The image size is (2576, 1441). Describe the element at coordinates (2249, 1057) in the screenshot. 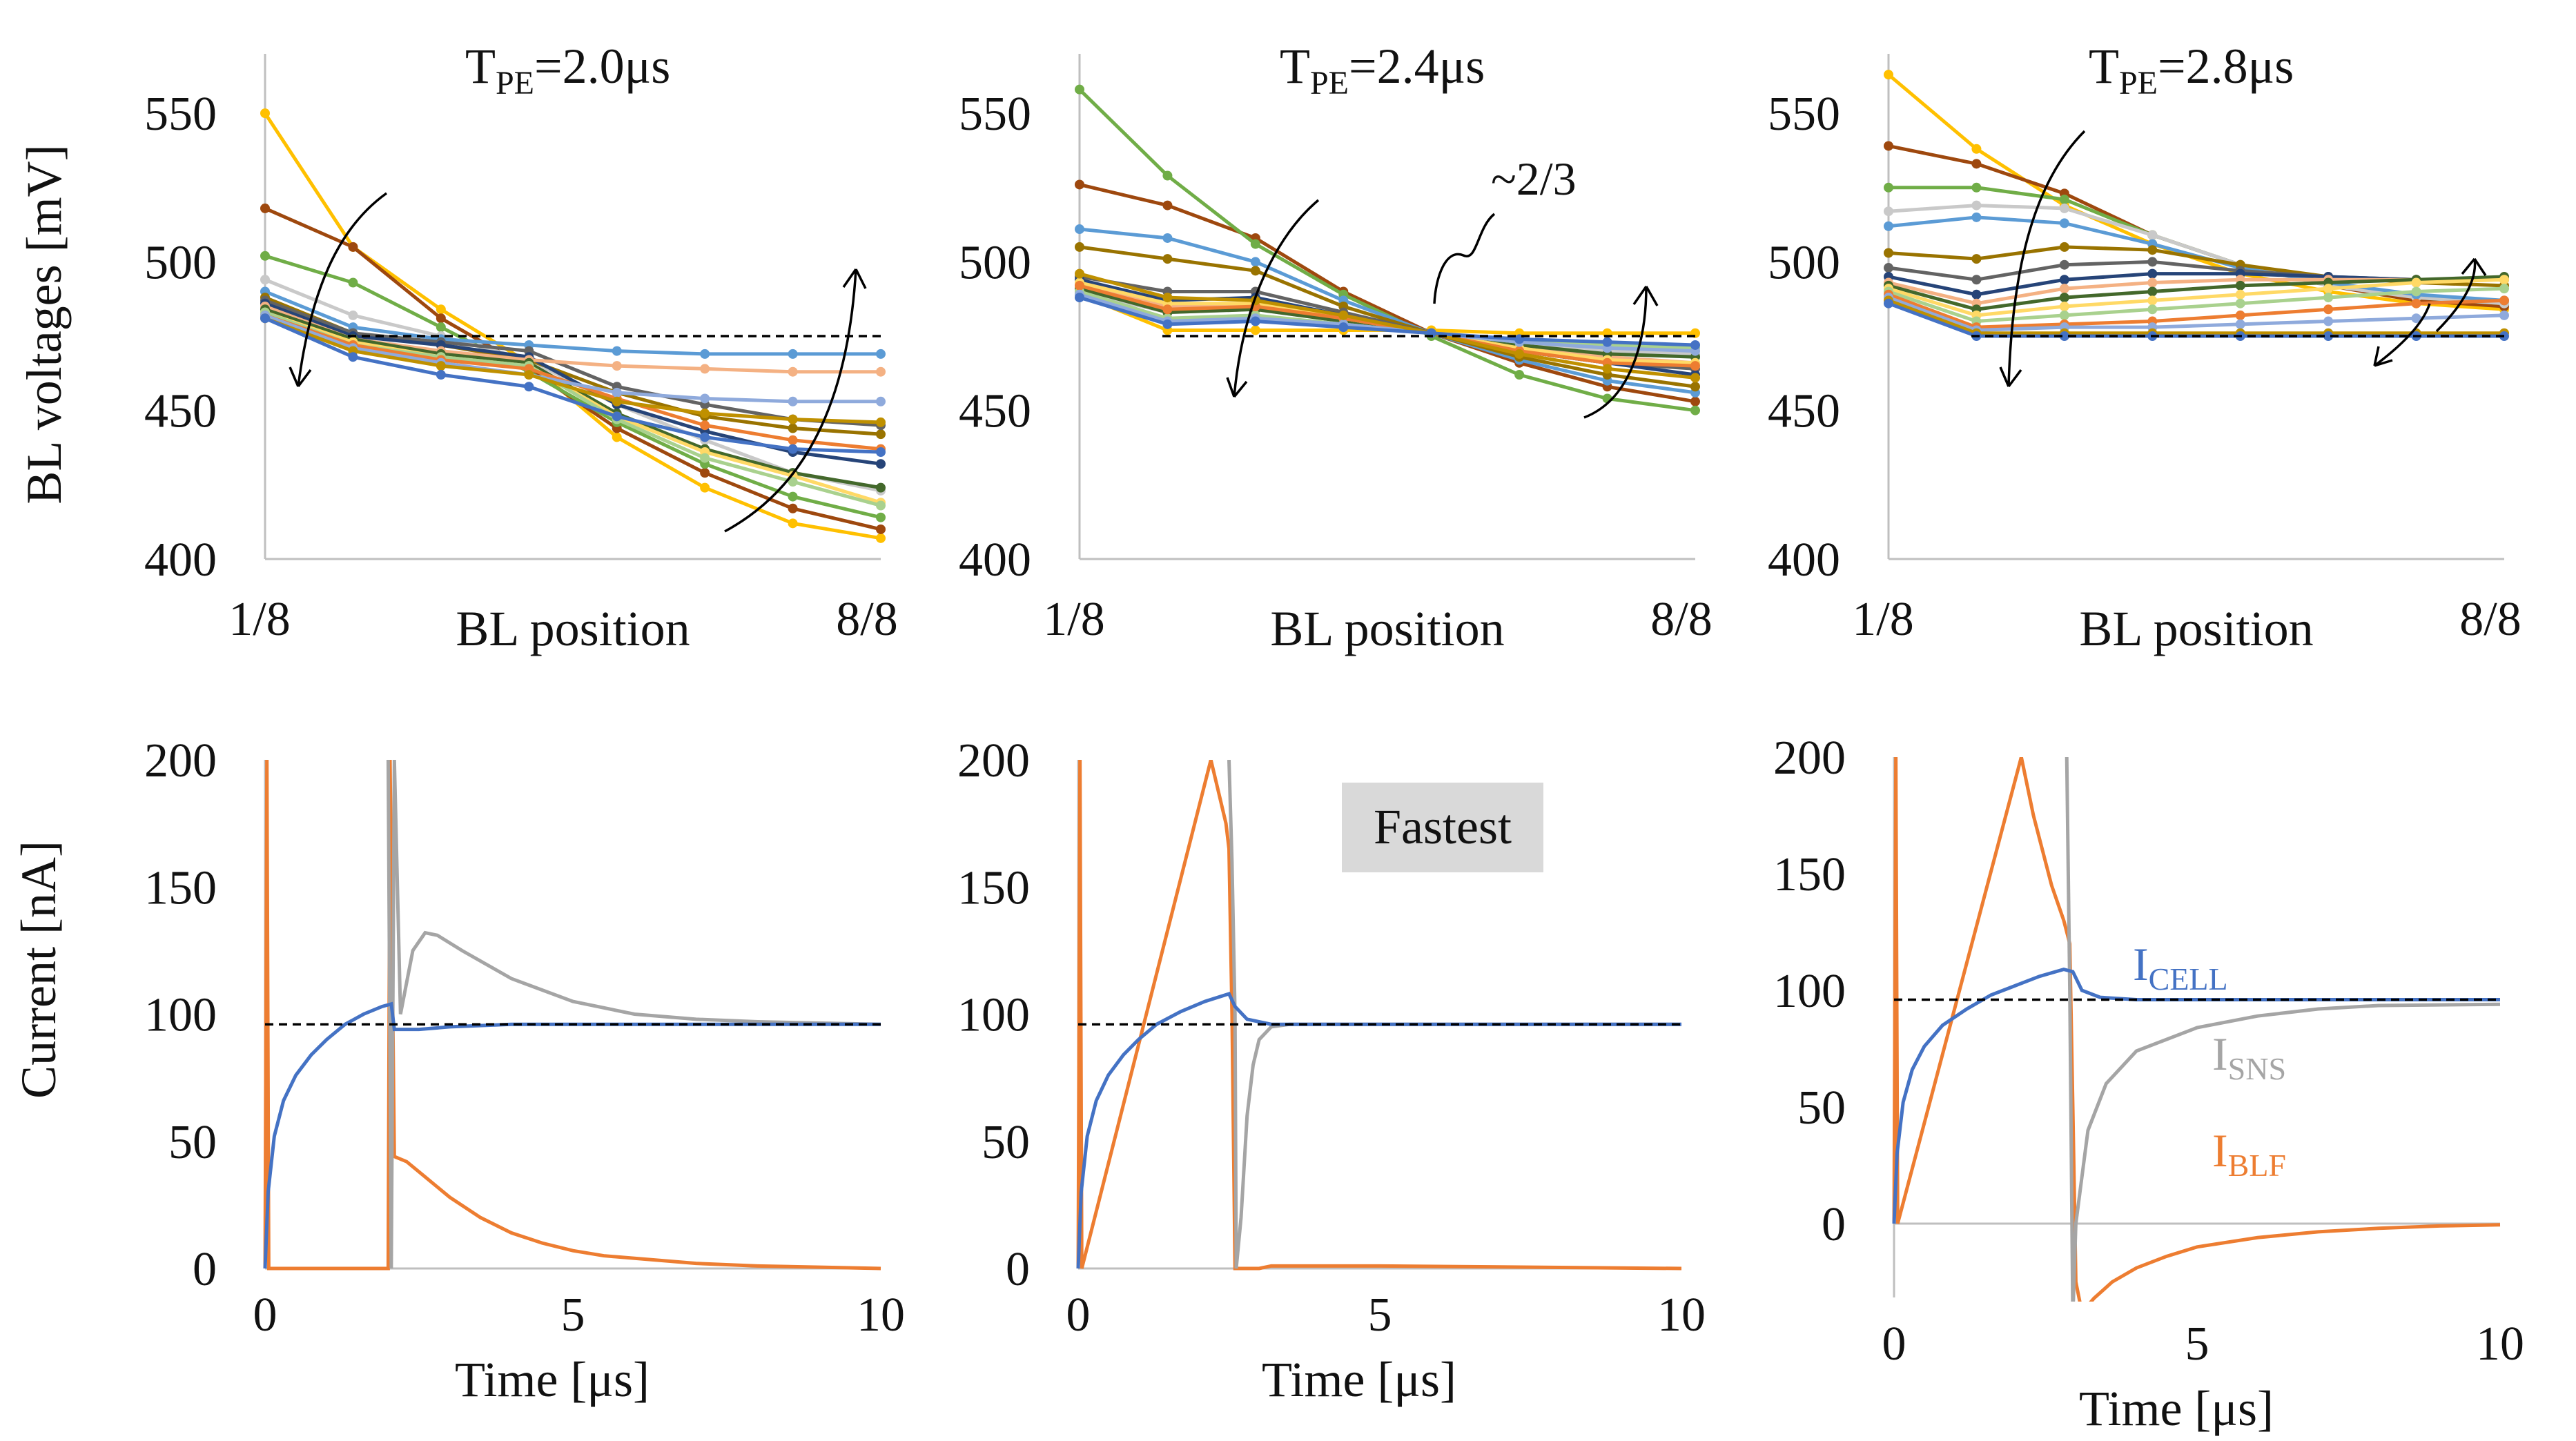

I see `legend-label-sns: ISNS` at that location.